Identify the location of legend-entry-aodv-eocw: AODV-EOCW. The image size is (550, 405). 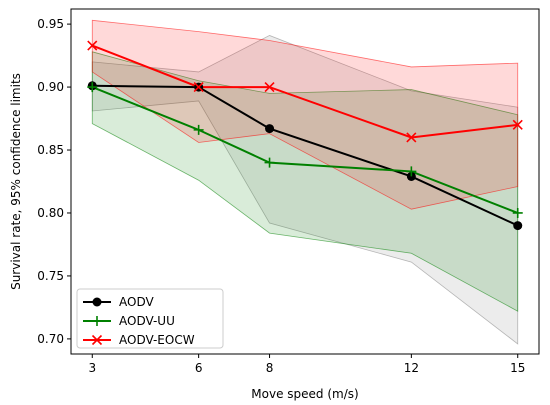
(139, 340).